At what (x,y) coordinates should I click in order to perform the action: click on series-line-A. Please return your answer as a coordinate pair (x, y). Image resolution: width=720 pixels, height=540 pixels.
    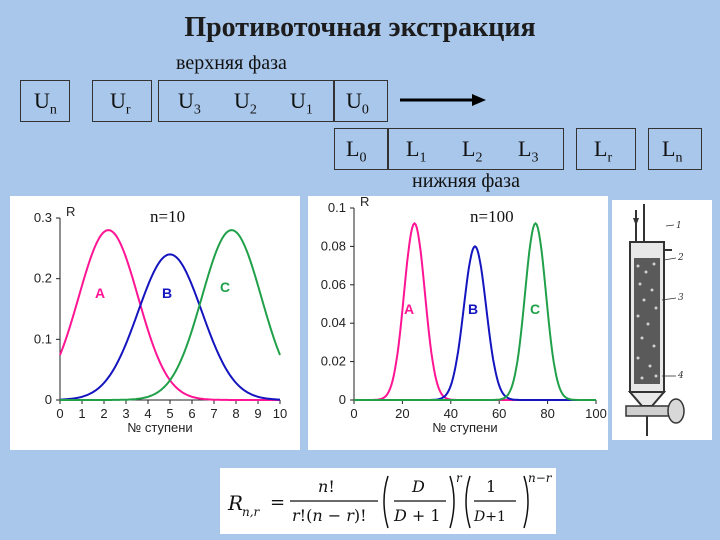
    Looking at the image, I should click on (169, 315).